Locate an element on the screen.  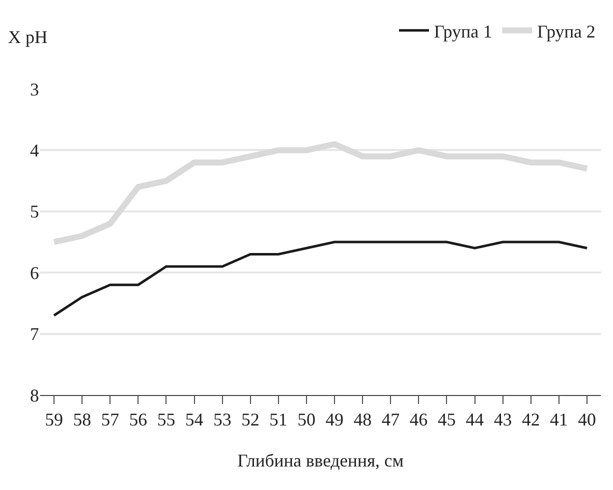
x-tick-label: 55 is located at coordinates (166, 420).